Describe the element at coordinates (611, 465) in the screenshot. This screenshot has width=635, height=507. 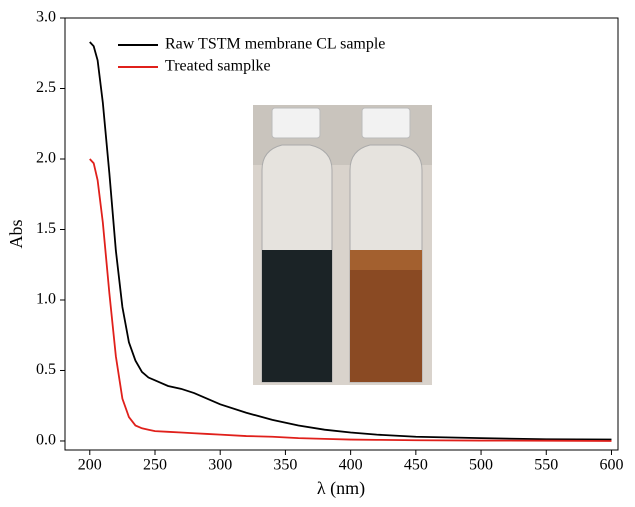
I see `x-tick-label: 600` at that location.